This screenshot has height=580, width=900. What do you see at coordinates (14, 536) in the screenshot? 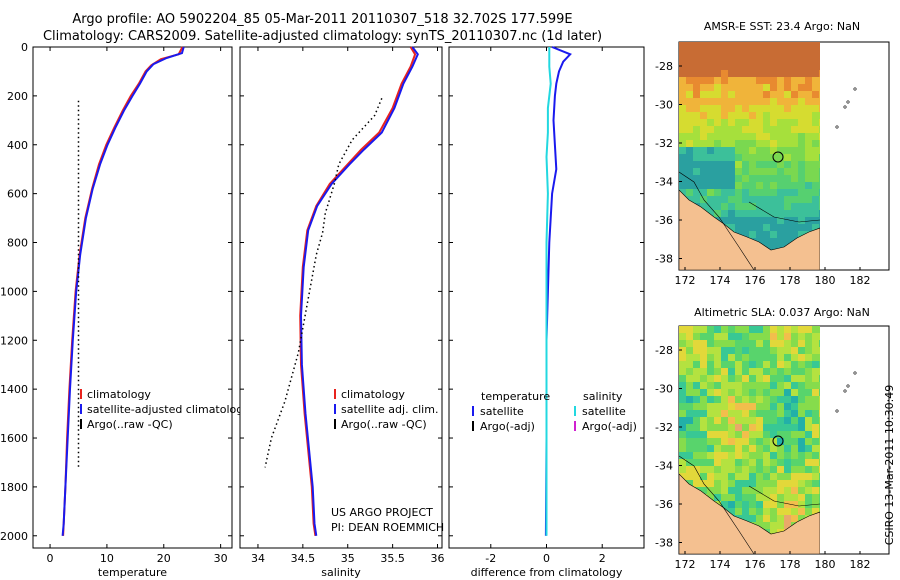
I see `y-tick-label: 2000` at bounding box center [14, 536].